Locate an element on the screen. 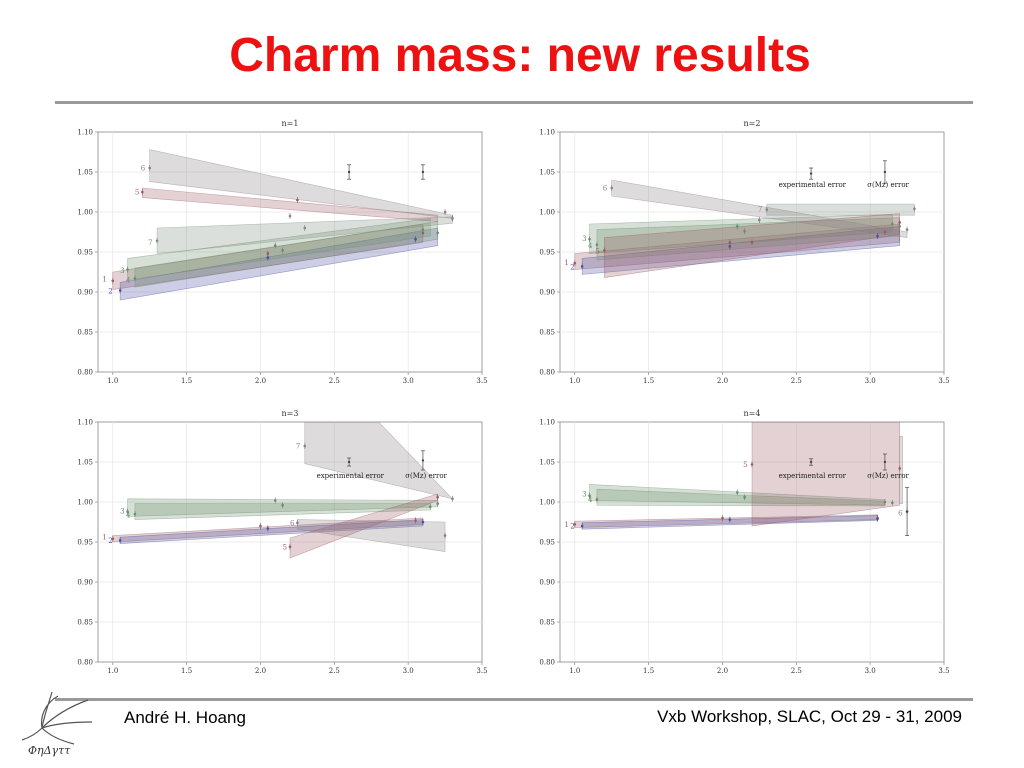 The width and height of the screenshot is (1024, 768). title-divider is located at coordinates (514, 102).